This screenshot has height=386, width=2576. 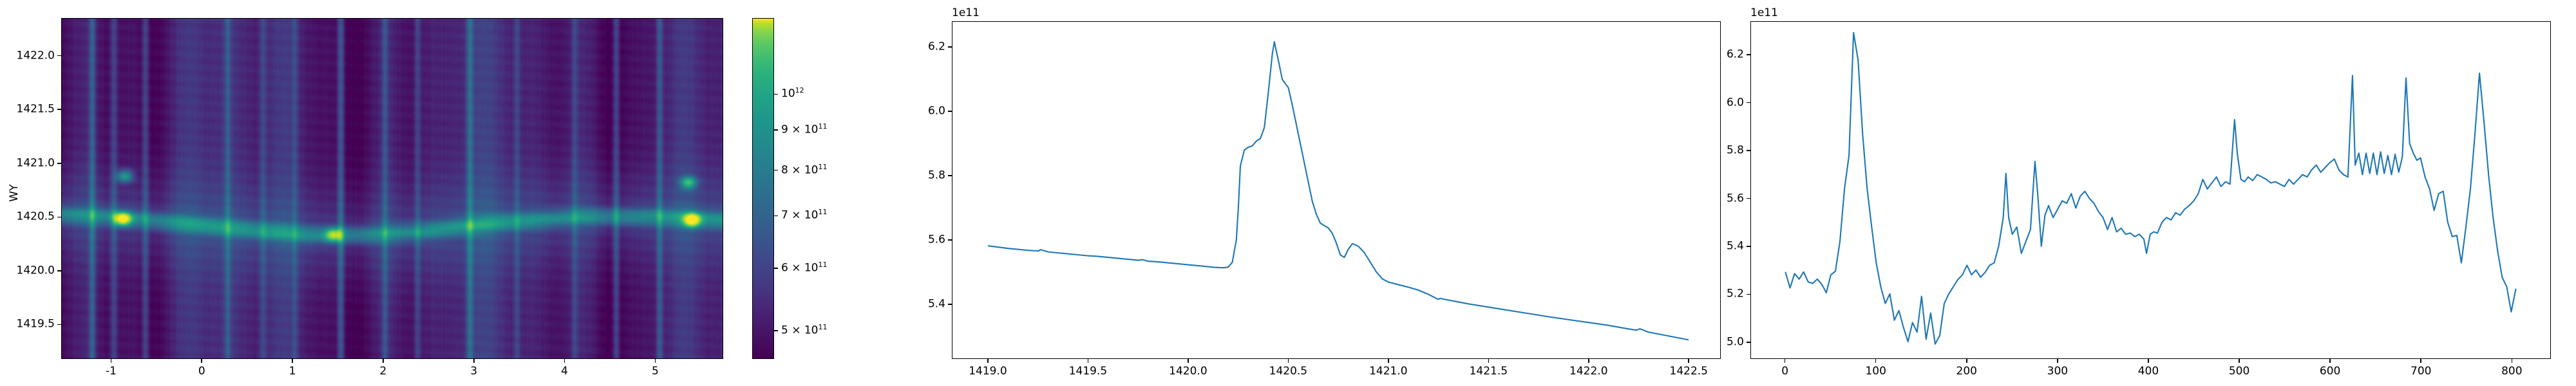 I want to click on spectrum-x-ticklabel-2: 1420.0, so click(x=1189, y=371).